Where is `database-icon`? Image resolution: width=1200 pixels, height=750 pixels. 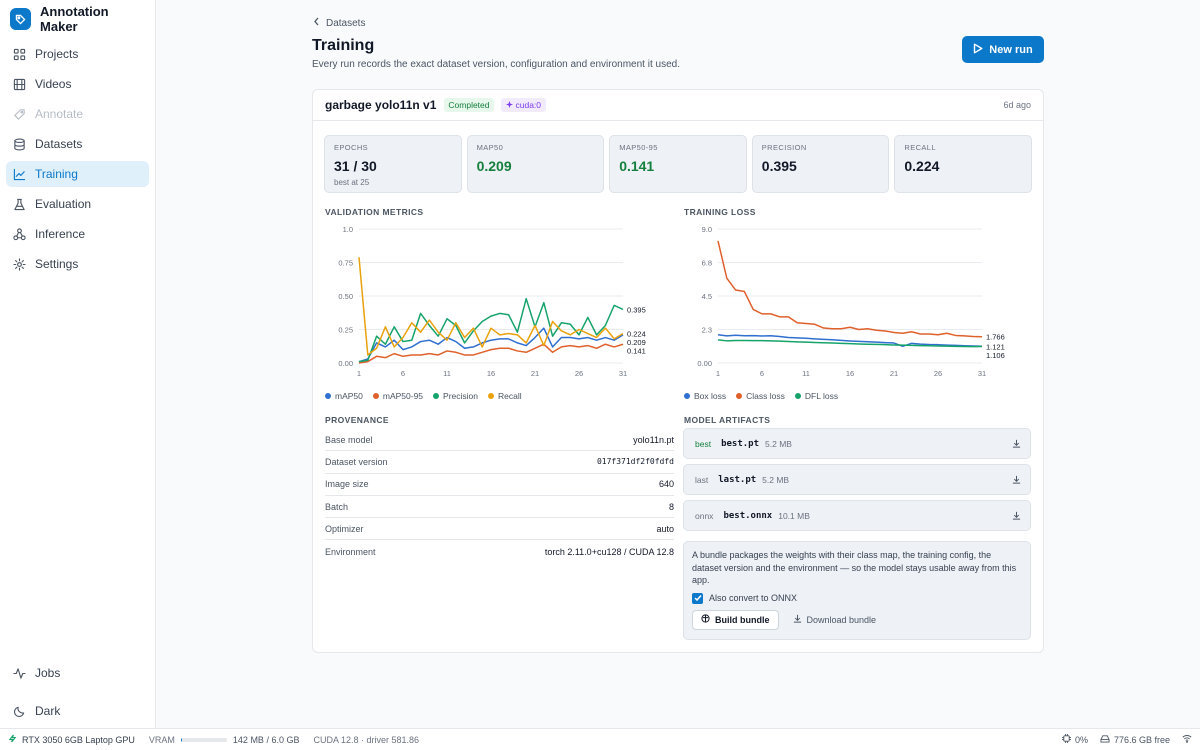
database-icon is located at coordinates (19, 144).